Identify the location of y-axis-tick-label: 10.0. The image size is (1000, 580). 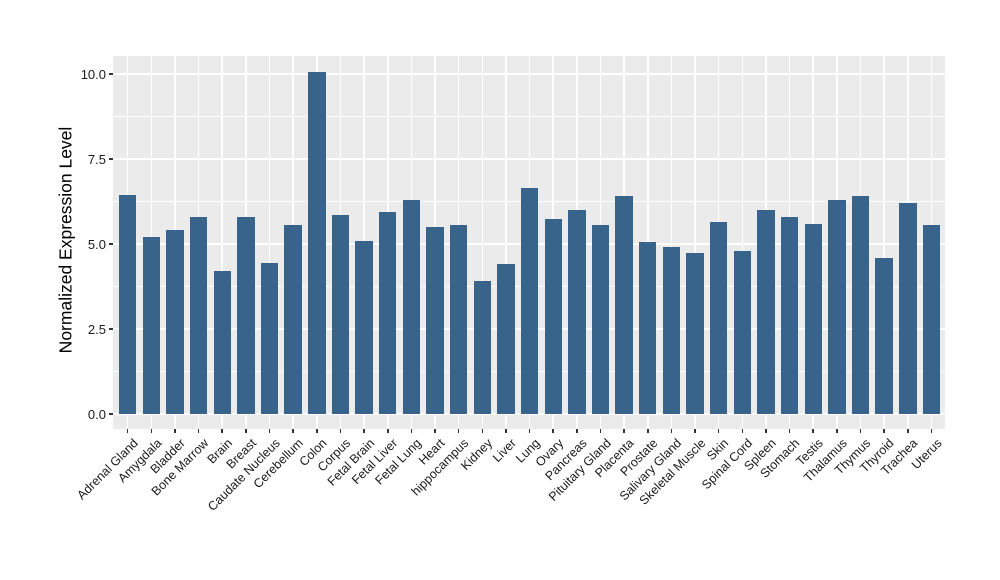
(93, 74).